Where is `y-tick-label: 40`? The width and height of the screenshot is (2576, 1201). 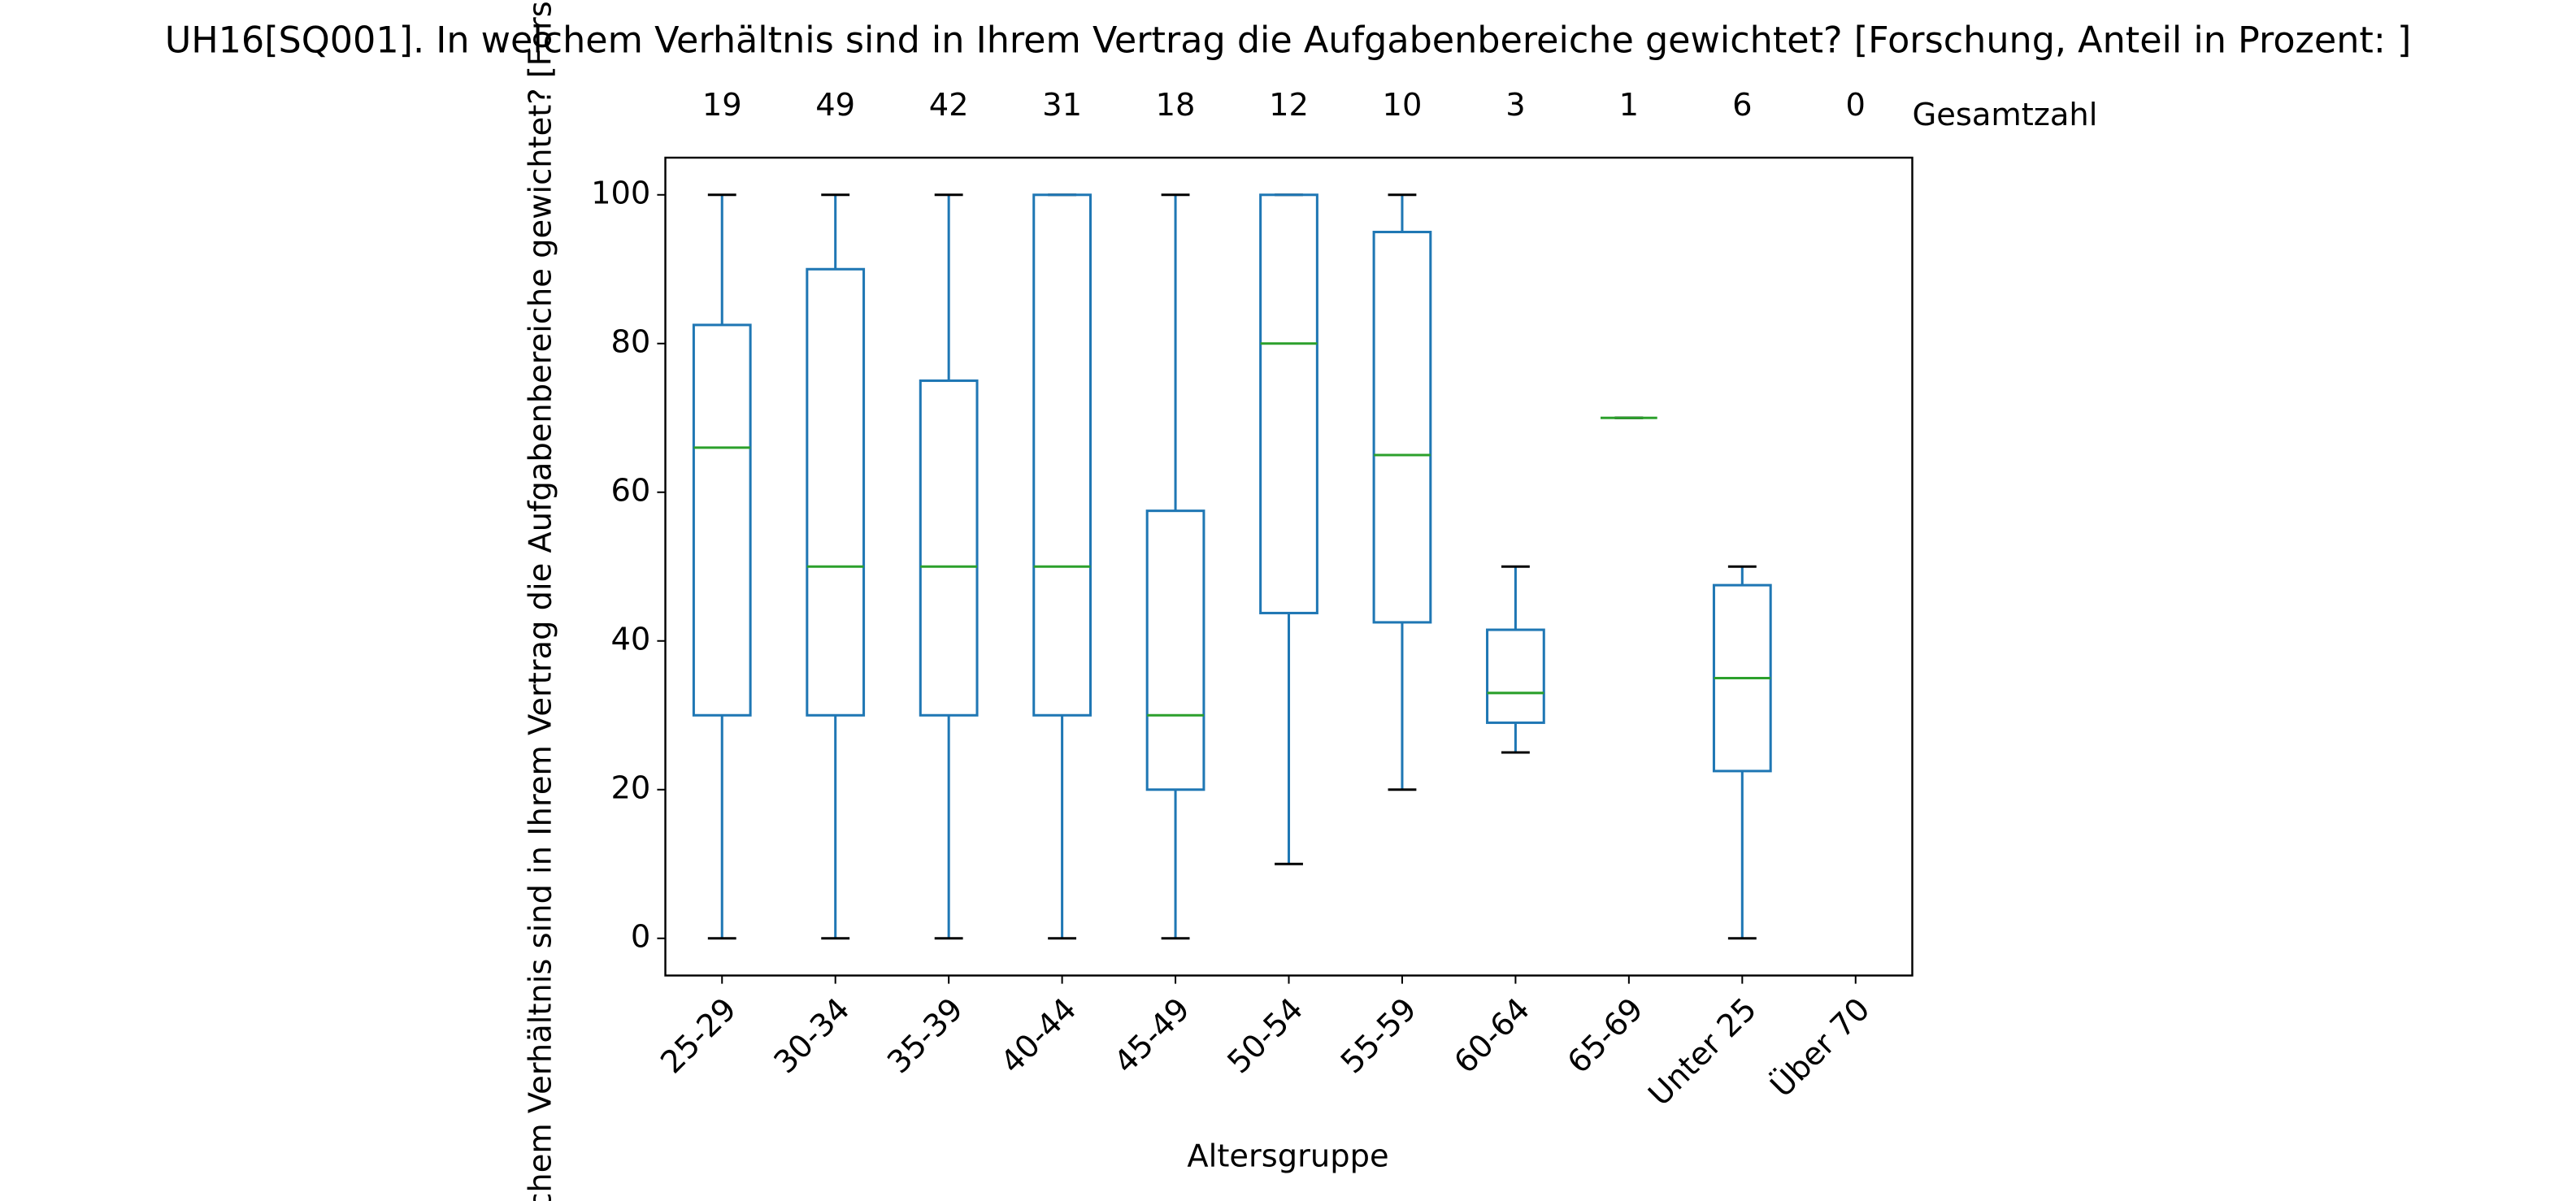
y-tick-label: 40 is located at coordinates (630, 639).